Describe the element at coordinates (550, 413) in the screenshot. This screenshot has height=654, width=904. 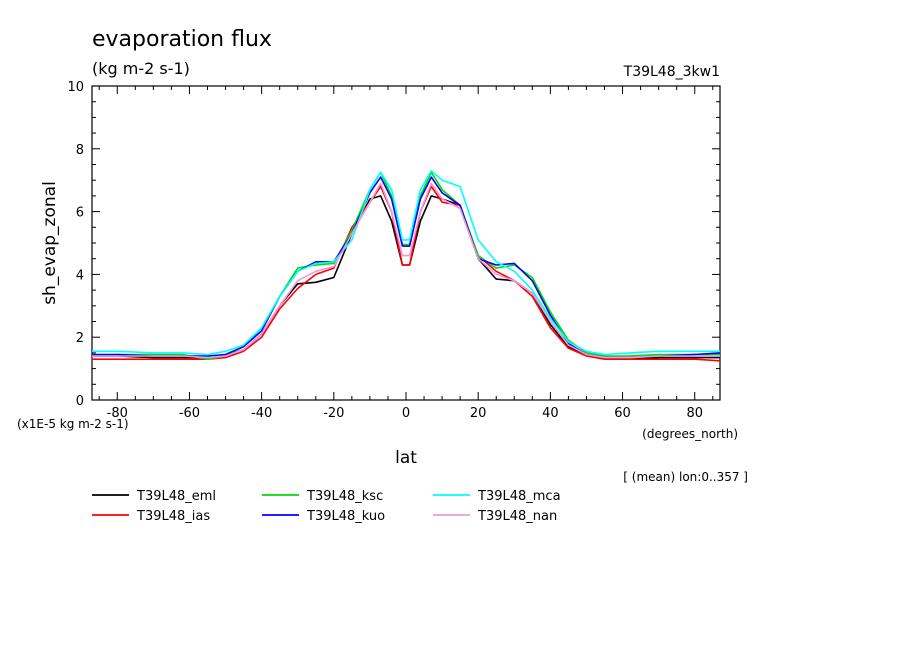
I see `x-tick-label: 40` at that location.